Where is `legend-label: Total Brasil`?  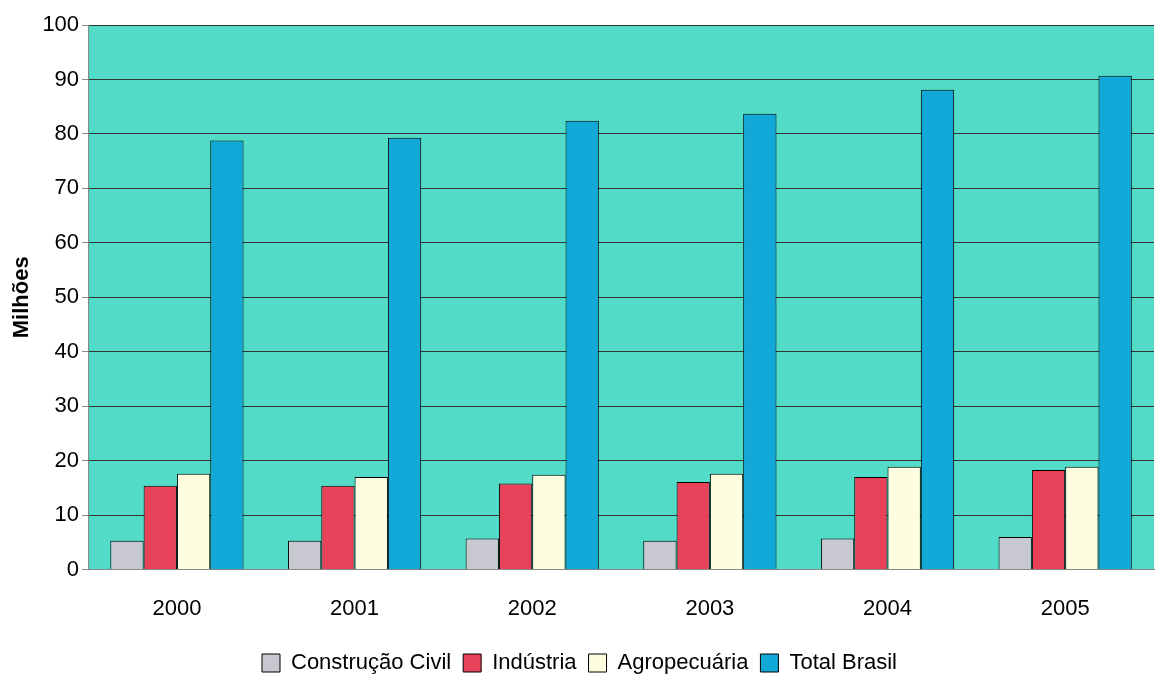 legend-label: Total Brasil is located at coordinates (843, 662).